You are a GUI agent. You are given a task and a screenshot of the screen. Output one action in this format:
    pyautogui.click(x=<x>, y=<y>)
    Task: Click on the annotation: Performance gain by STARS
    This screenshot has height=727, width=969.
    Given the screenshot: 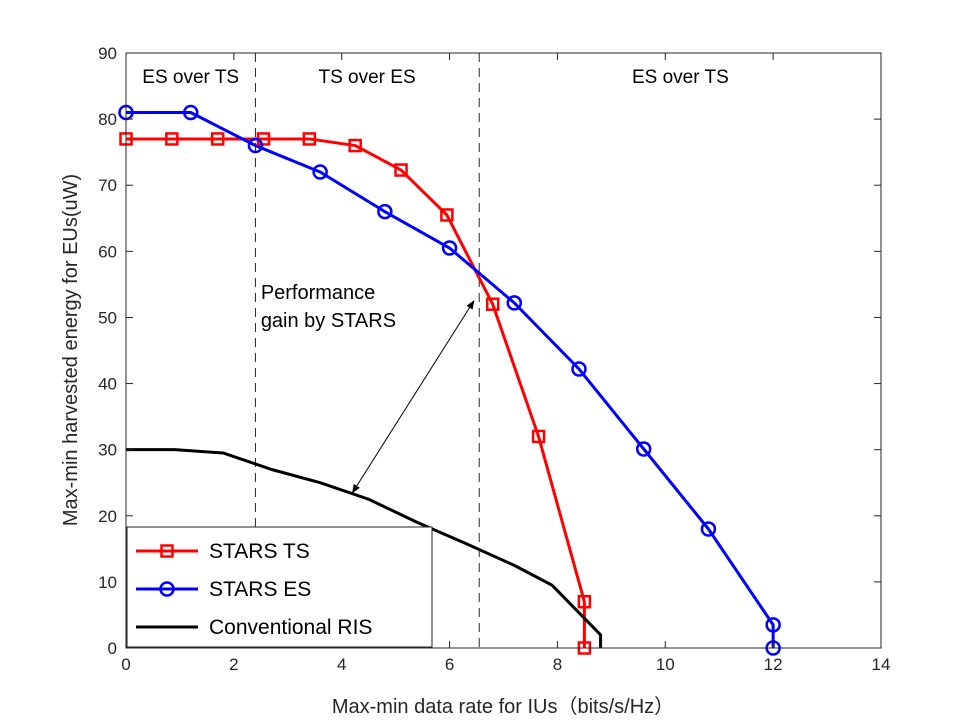 What is the action you would take?
    pyautogui.click(x=368, y=388)
    